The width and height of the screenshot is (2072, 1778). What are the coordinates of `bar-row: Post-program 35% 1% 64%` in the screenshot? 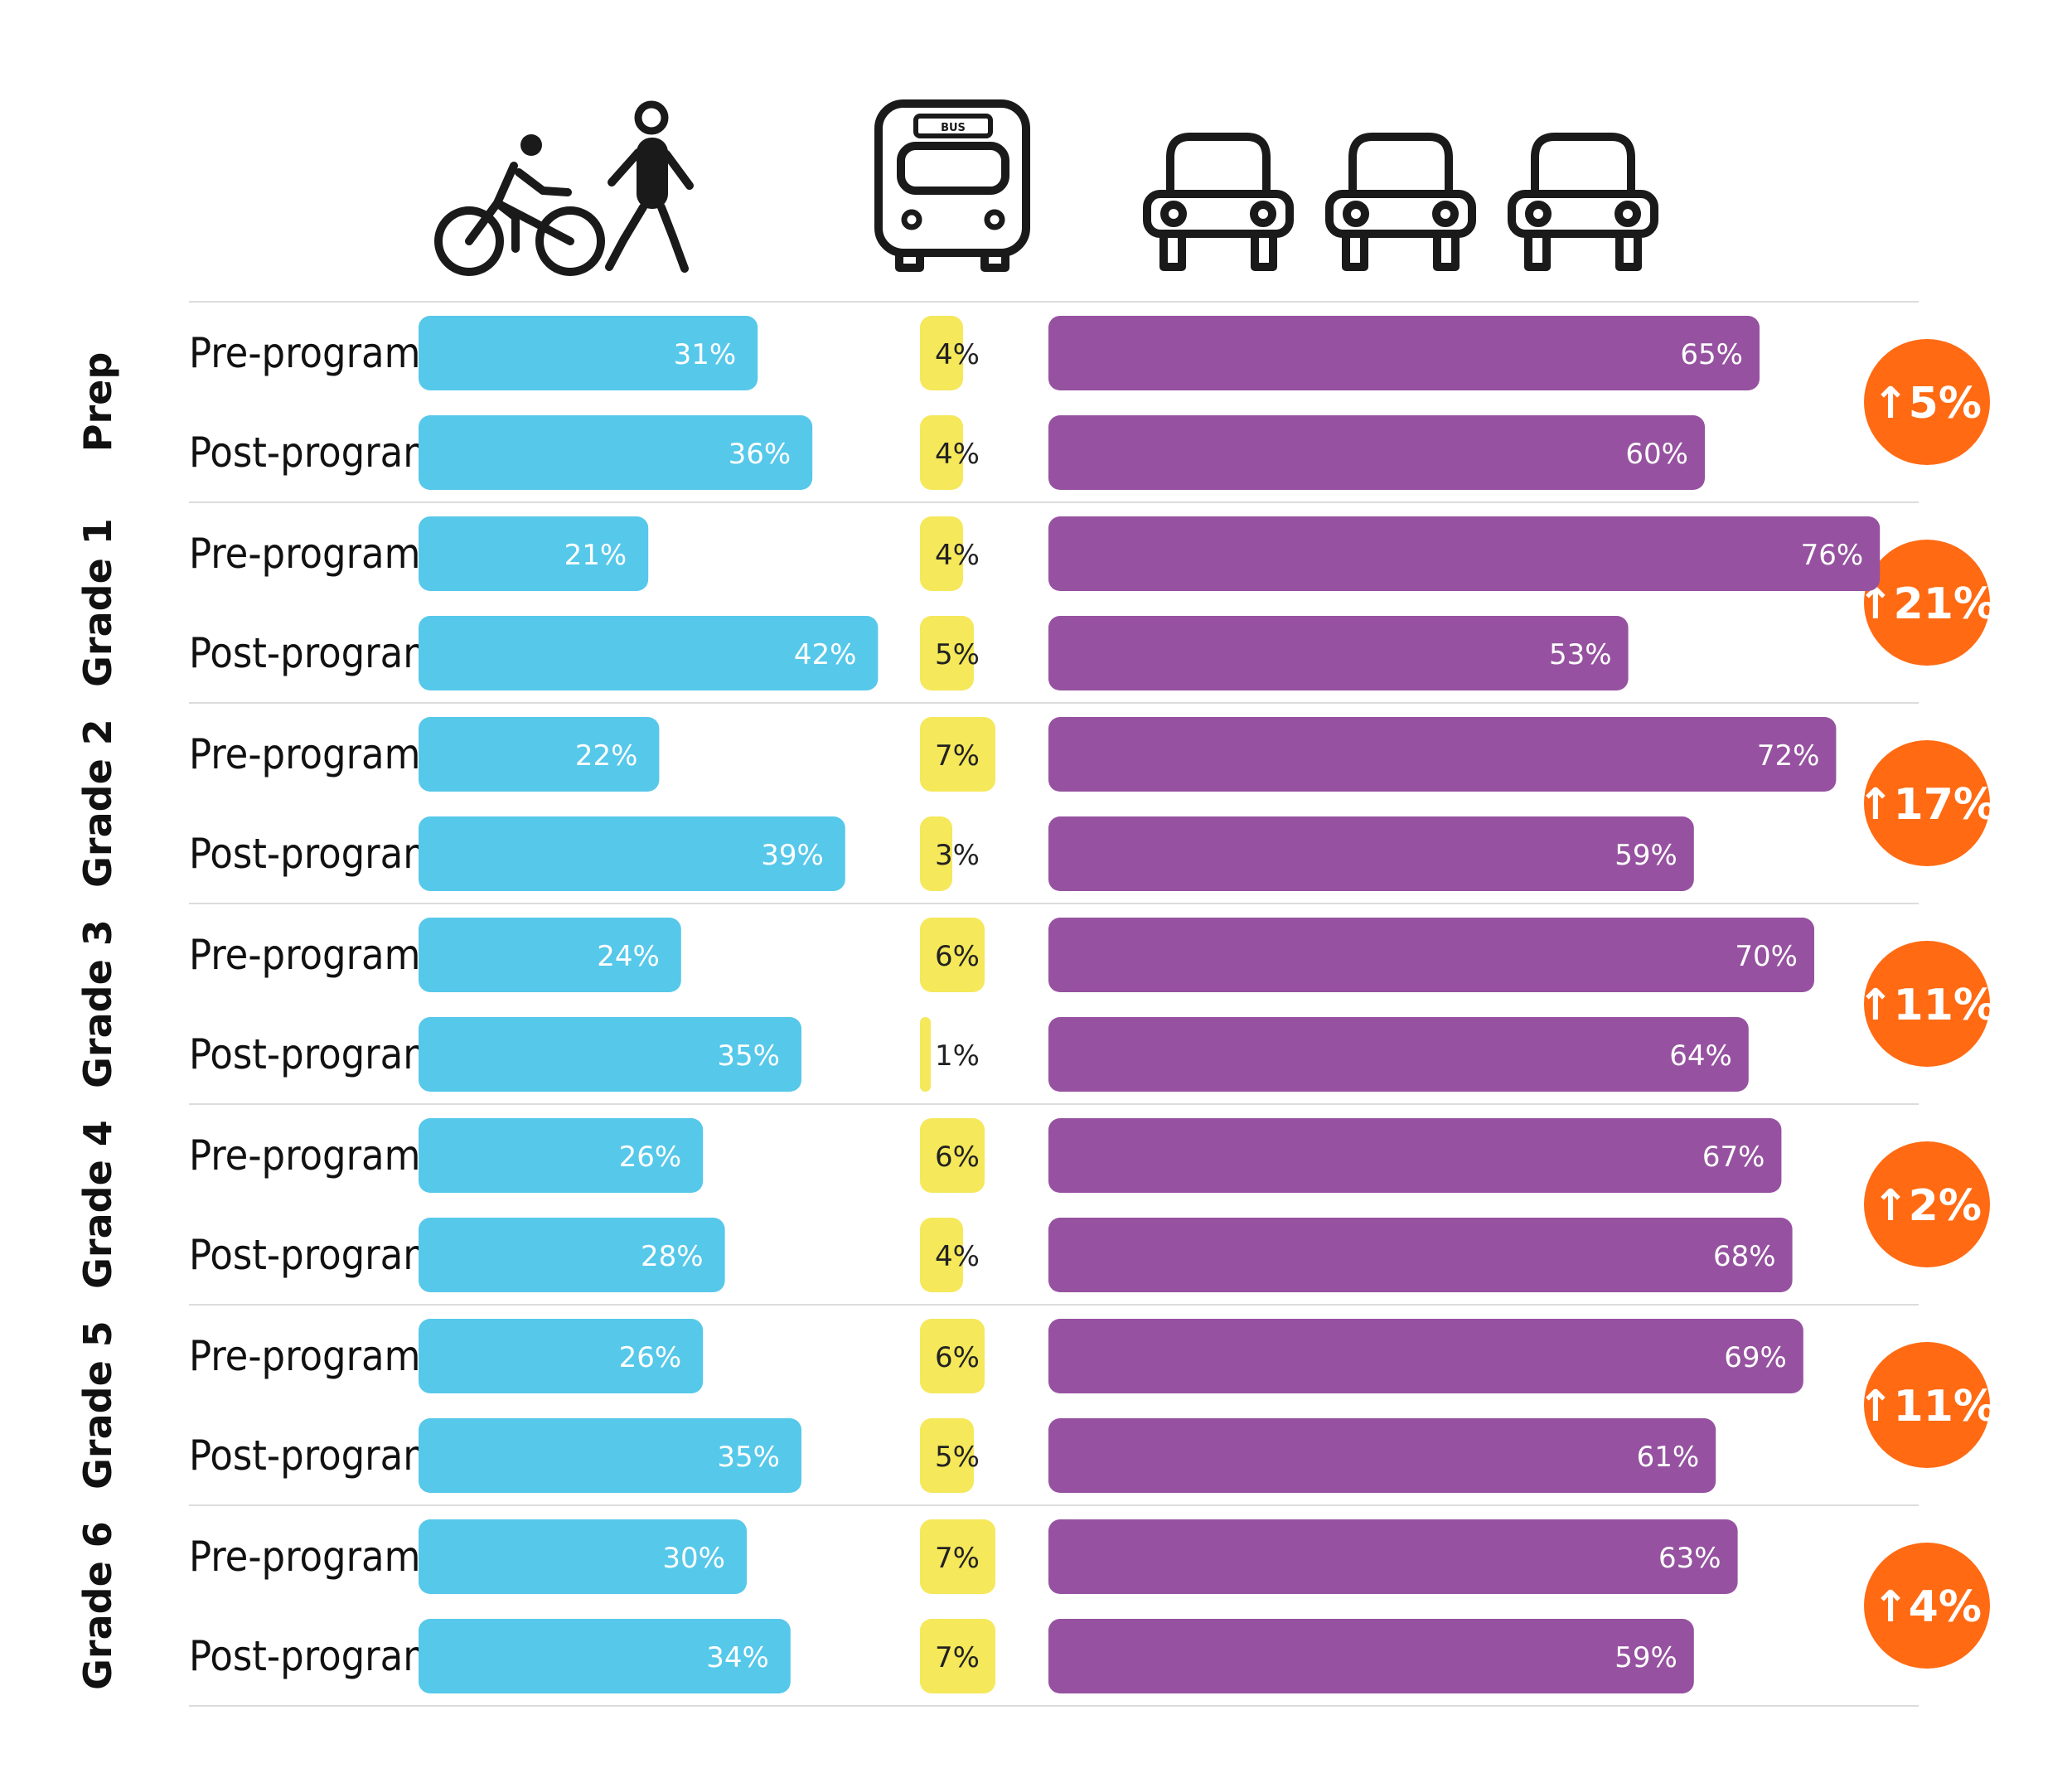 It's located at (969, 1054).